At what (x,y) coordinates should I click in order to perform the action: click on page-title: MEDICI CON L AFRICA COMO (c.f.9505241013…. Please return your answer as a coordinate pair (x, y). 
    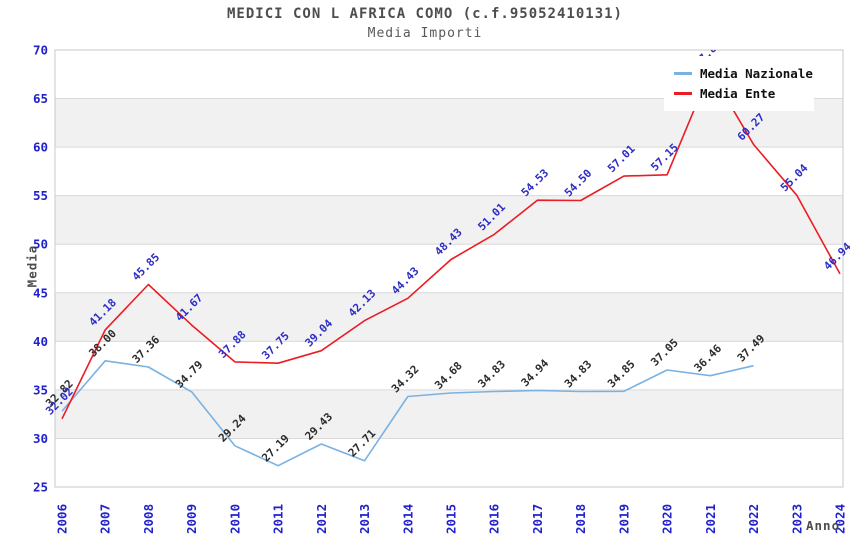
    Looking at the image, I should click on (424, 14).